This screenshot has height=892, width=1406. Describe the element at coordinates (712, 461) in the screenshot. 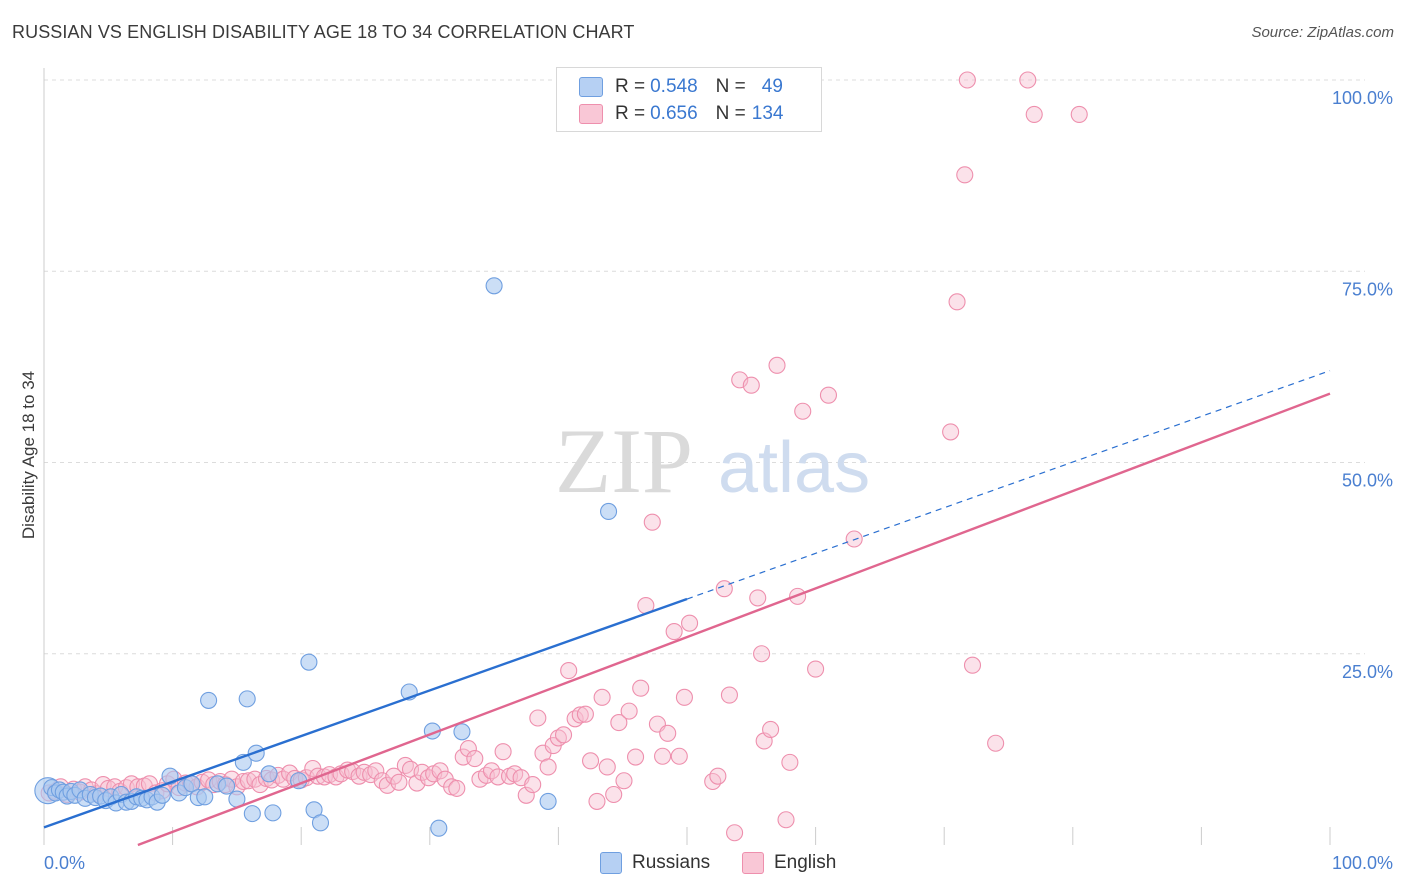

I see `watermark: ZIP atlas` at that location.